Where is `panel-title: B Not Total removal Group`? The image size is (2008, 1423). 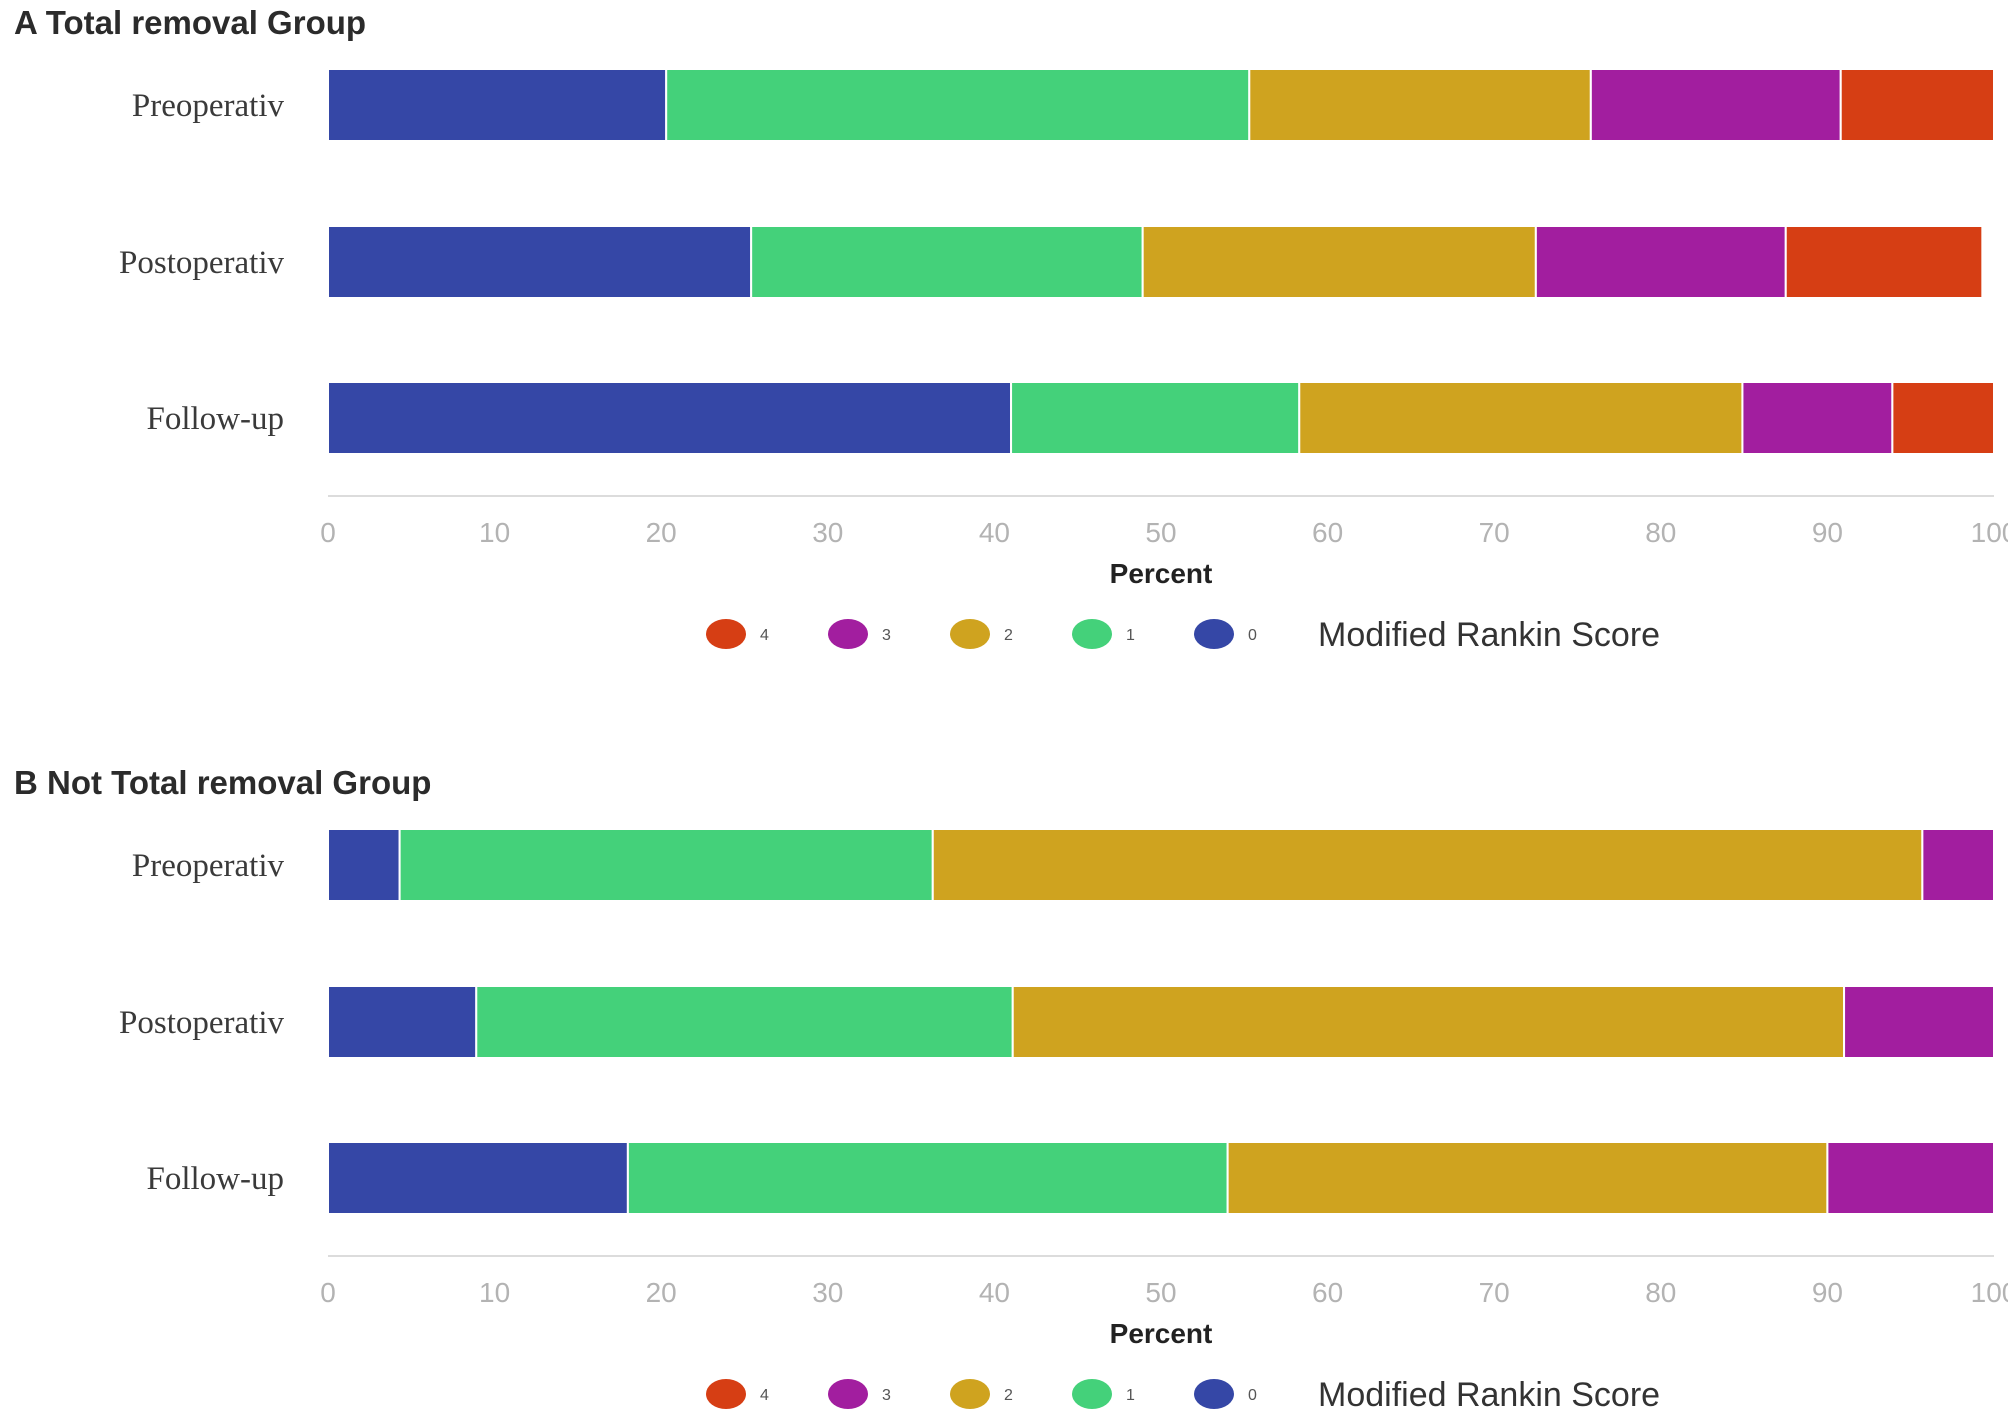
panel-title: B Not Total removal Group is located at coordinates (222, 782).